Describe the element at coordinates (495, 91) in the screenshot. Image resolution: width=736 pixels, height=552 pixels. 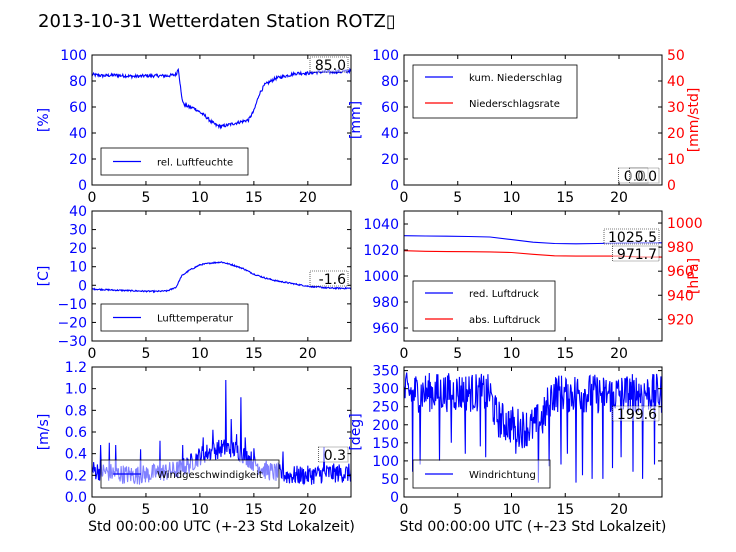
I see `legend: kum. Niederschlag Niederschlagsrate` at that location.